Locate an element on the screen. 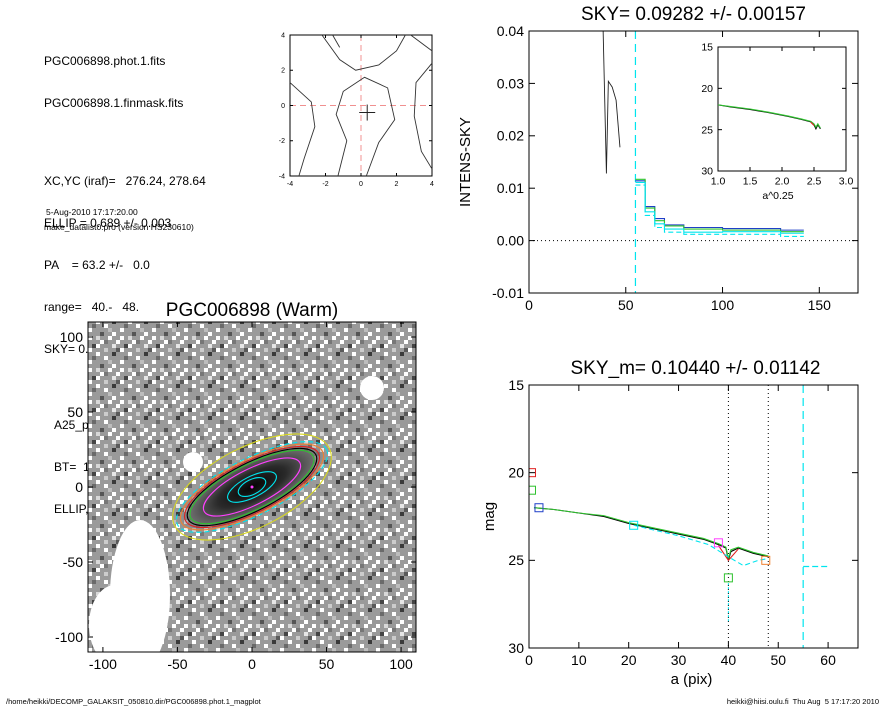 This screenshot has height=708, width=885. contour-ytick-label: -4 is located at coordinates (282, 176).